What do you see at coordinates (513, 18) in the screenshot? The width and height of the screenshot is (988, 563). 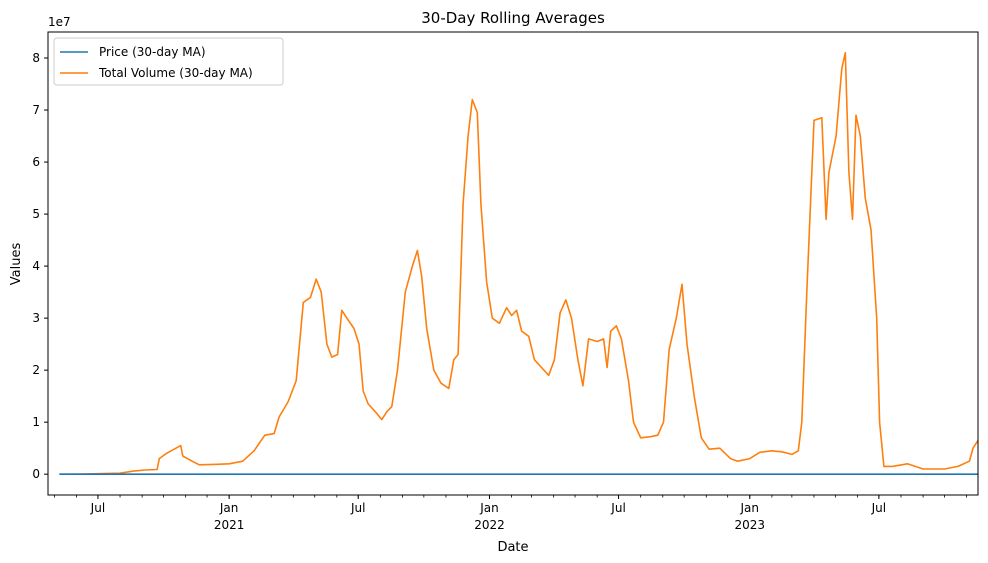 I see `chart-title: 30-Day Rolling Averages` at bounding box center [513, 18].